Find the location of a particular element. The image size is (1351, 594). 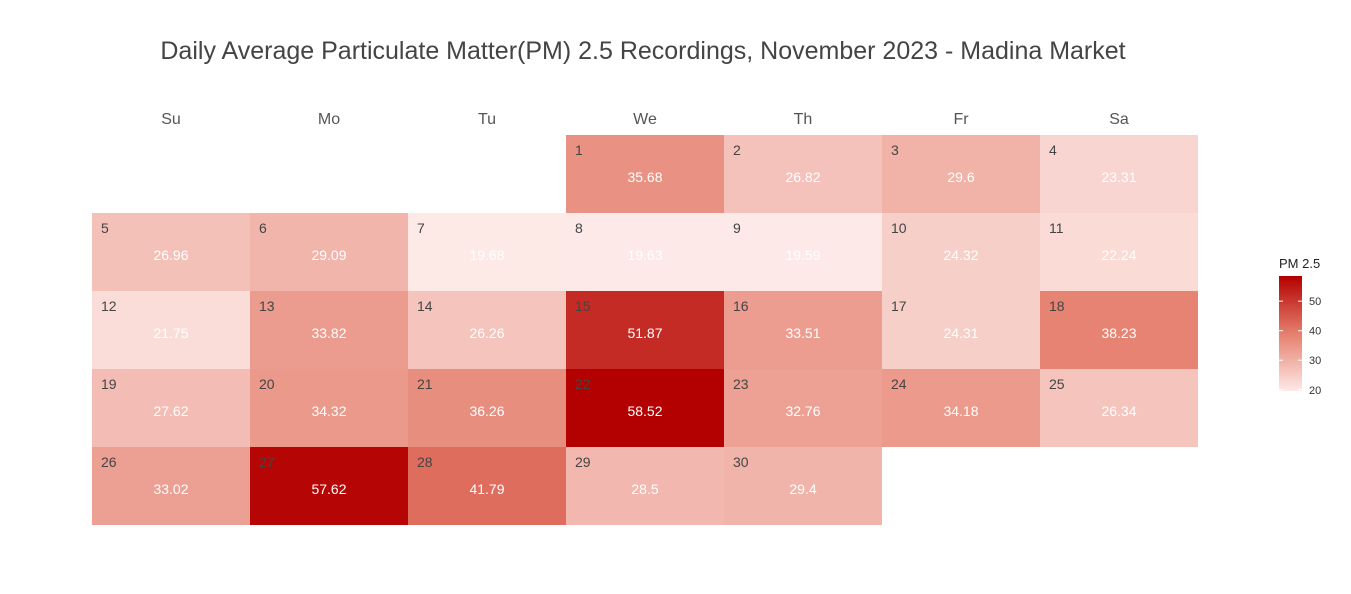

value-label: 19.59 is located at coordinates (802, 255).